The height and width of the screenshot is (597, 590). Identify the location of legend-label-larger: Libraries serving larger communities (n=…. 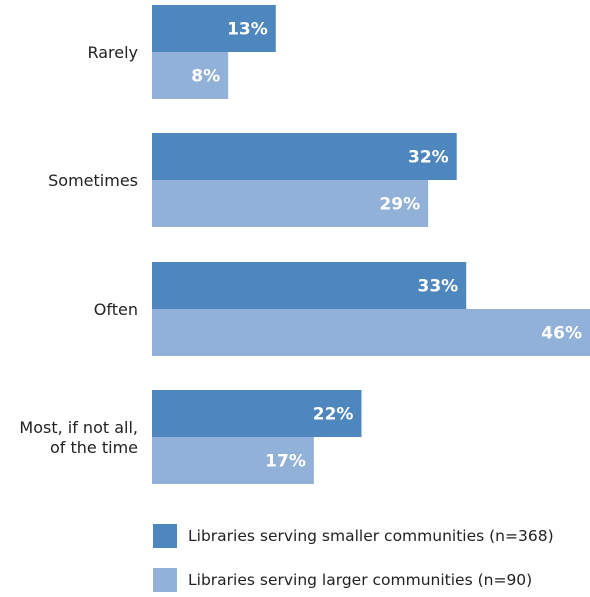
(360, 580).